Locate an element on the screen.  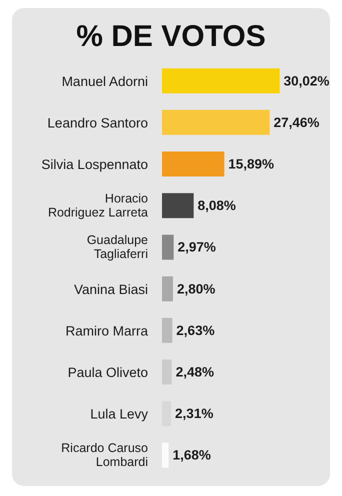
y-tick-label: Leandro Santoro is located at coordinates (97, 122).